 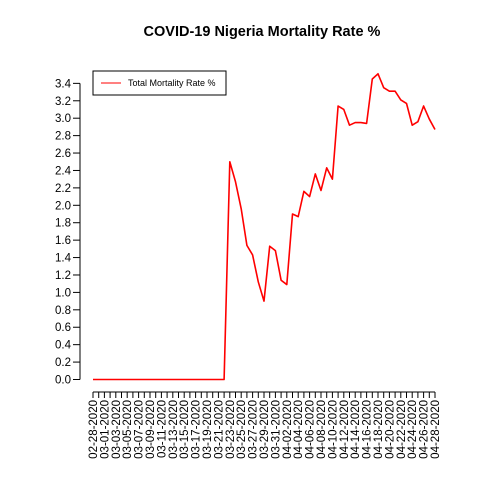 What do you see at coordinates (94, 429) in the screenshot?
I see `x-tick-label: 02-28-2020` at bounding box center [94, 429].